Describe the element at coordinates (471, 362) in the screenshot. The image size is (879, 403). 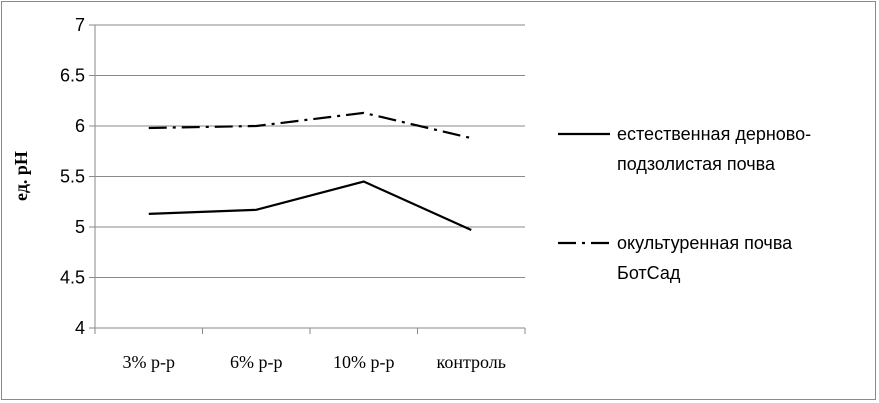
I see `x-tick-label: контроль` at that location.